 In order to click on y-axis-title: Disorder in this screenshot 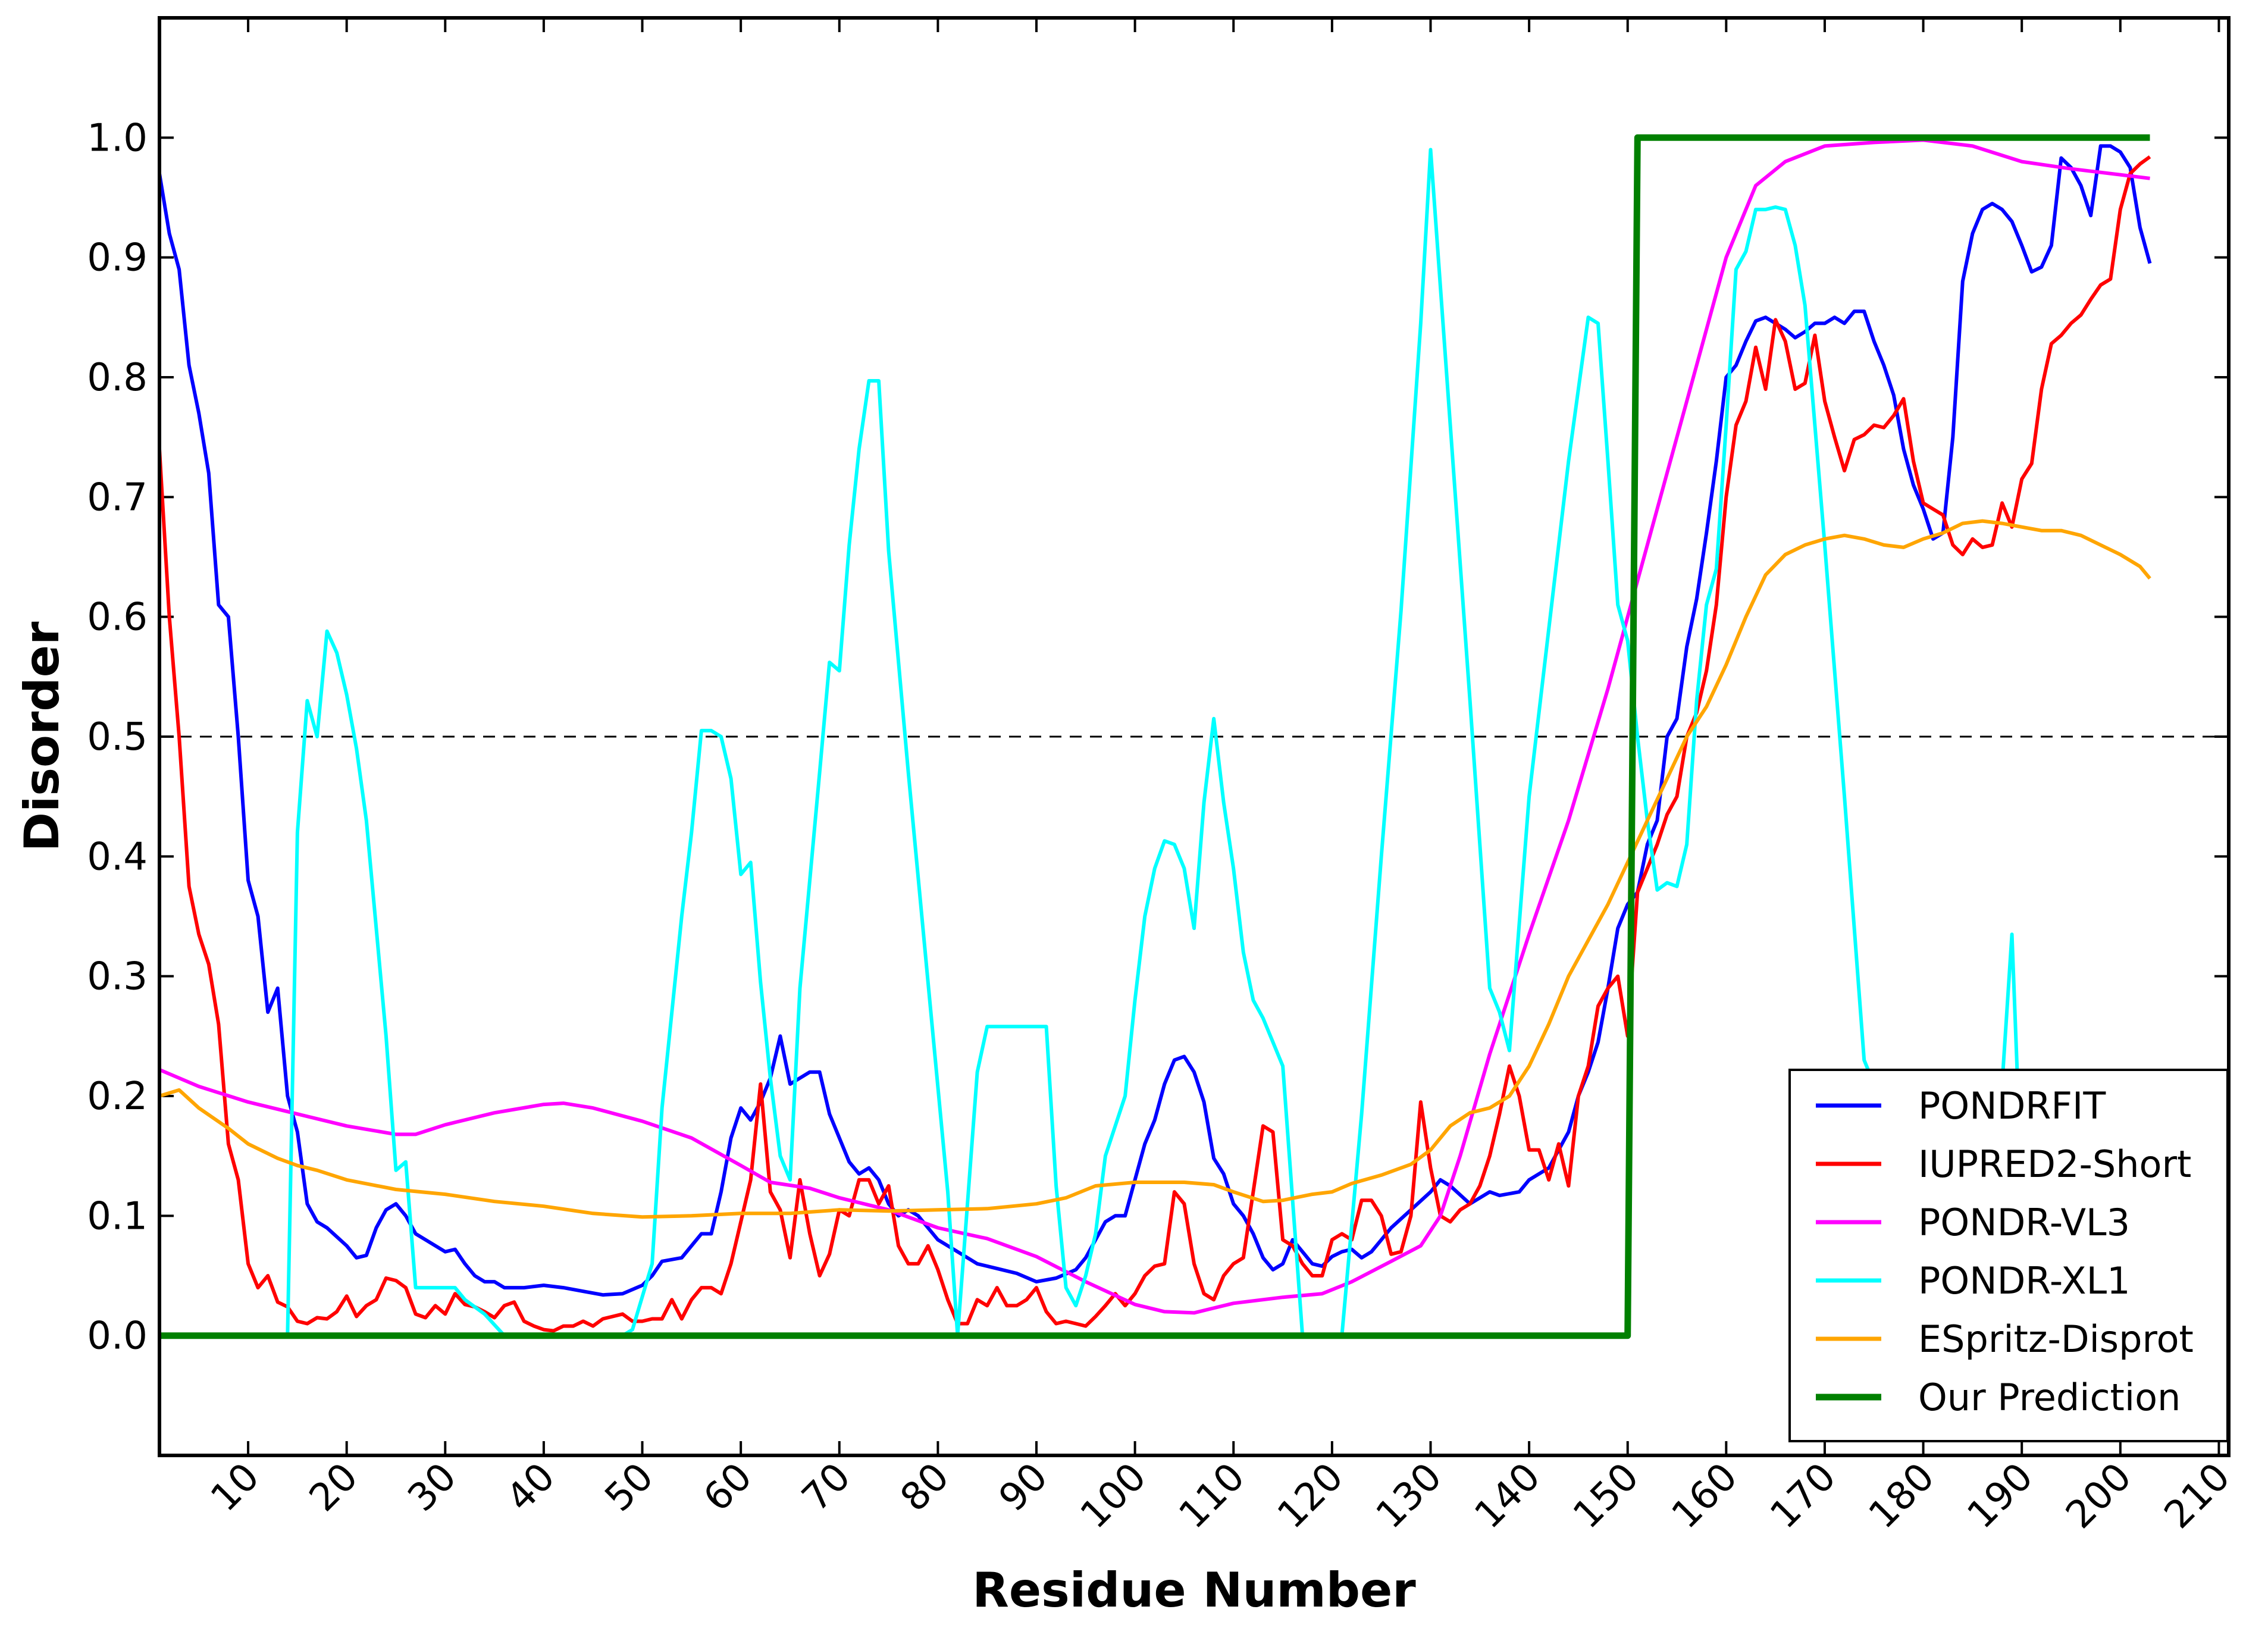, I will do `click(42, 736)`.